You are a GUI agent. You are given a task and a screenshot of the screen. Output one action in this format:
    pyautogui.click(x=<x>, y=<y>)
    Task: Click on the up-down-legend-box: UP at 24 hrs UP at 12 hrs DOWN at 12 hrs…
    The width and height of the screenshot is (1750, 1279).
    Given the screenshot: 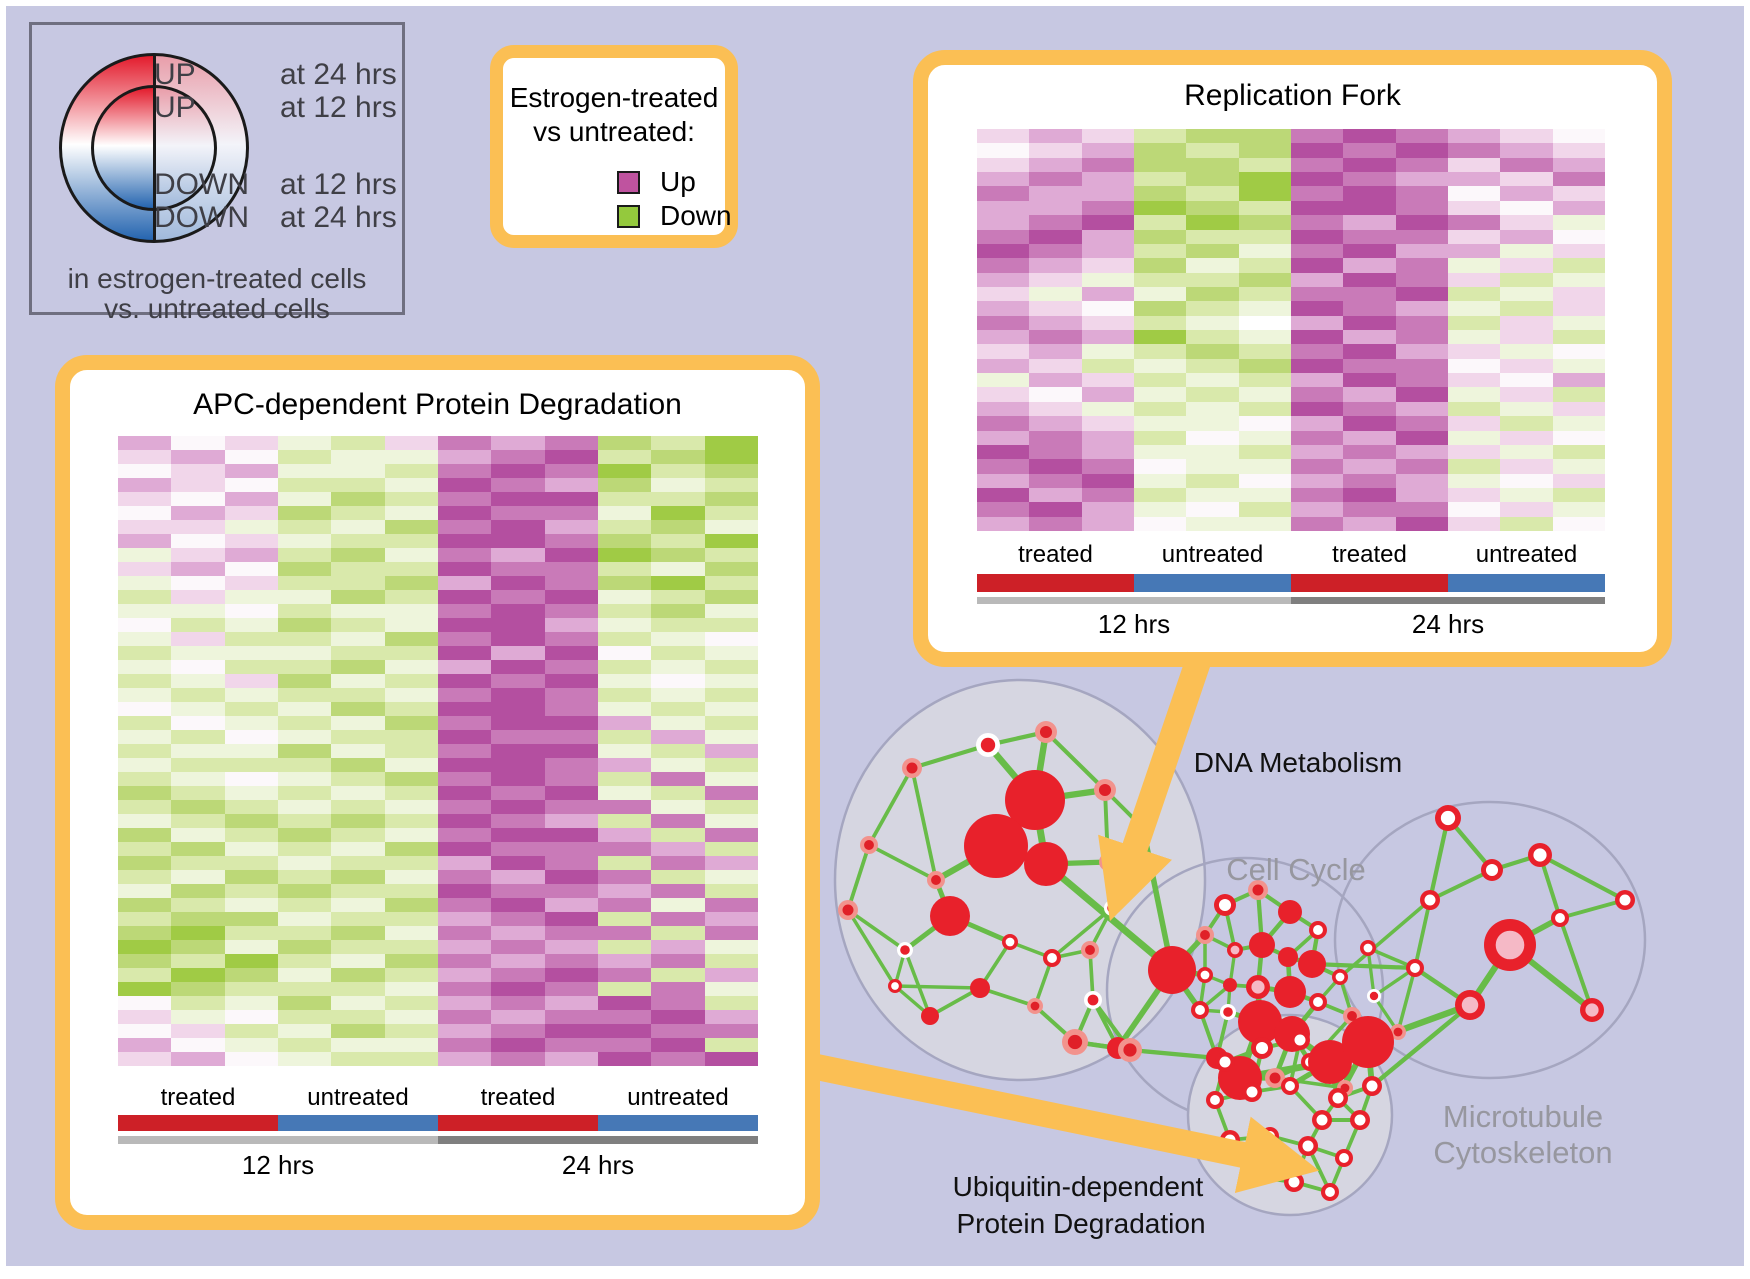 What is the action you would take?
    pyautogui.click(x=217, y=173)
    